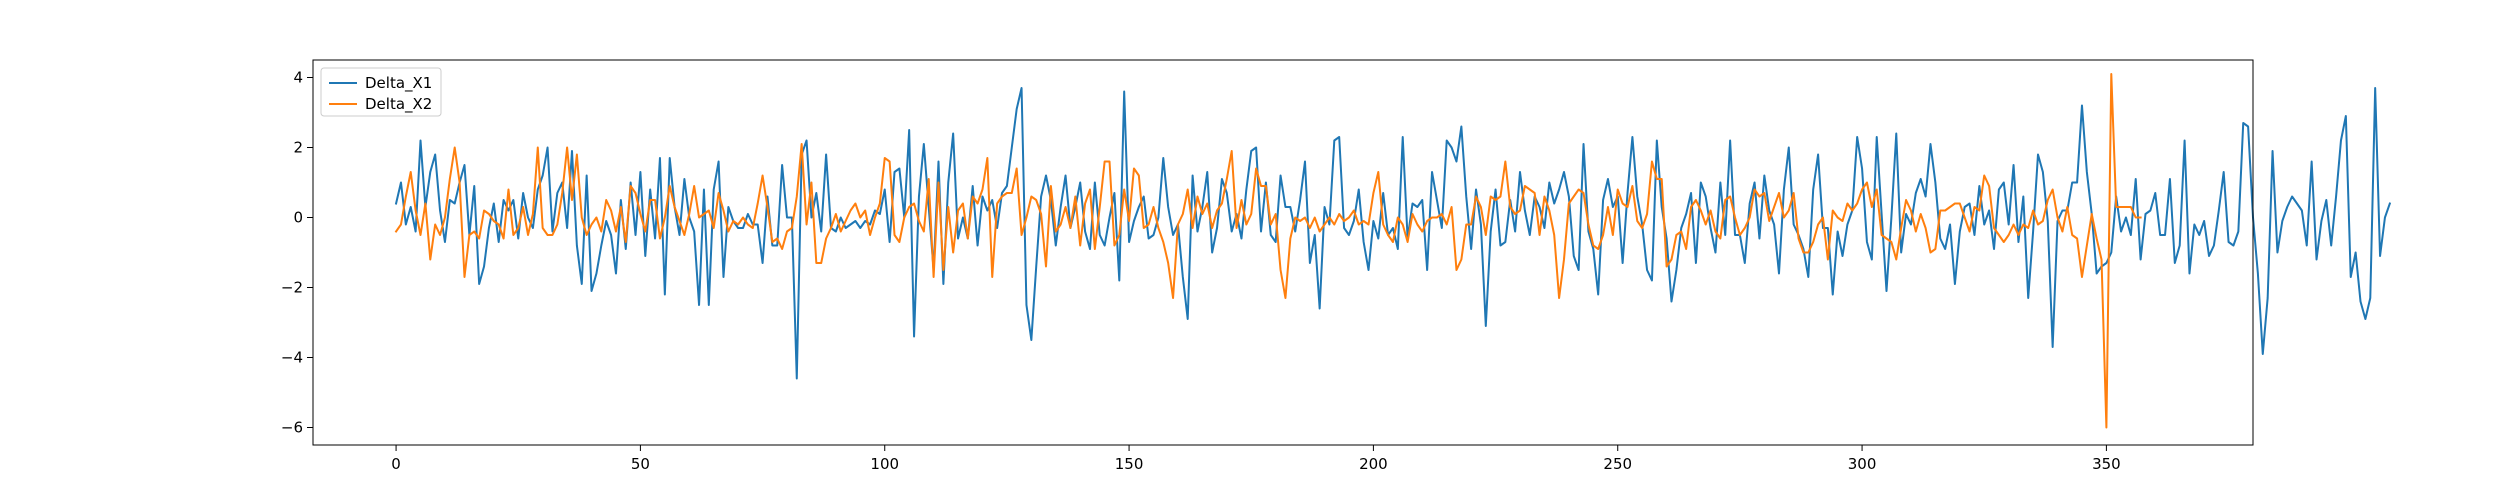 Image resolution: width=2500 pixels, height=500 pixels. I want to click on y-tick-label: −6, so click(292, 428).